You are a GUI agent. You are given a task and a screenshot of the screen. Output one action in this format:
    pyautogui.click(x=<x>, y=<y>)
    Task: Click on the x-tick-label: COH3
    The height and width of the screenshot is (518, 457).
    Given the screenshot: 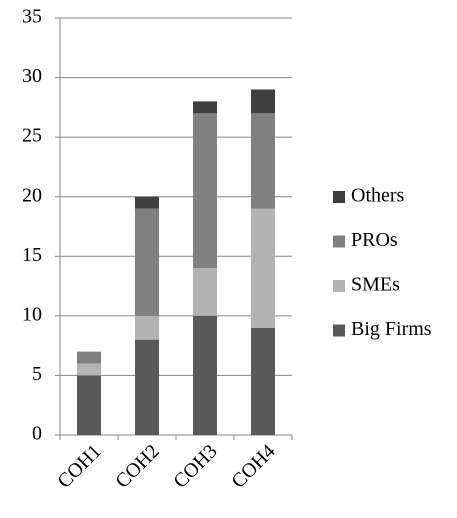 What is the action you would take?
    pyautogui.click(x=195, y=466)
    